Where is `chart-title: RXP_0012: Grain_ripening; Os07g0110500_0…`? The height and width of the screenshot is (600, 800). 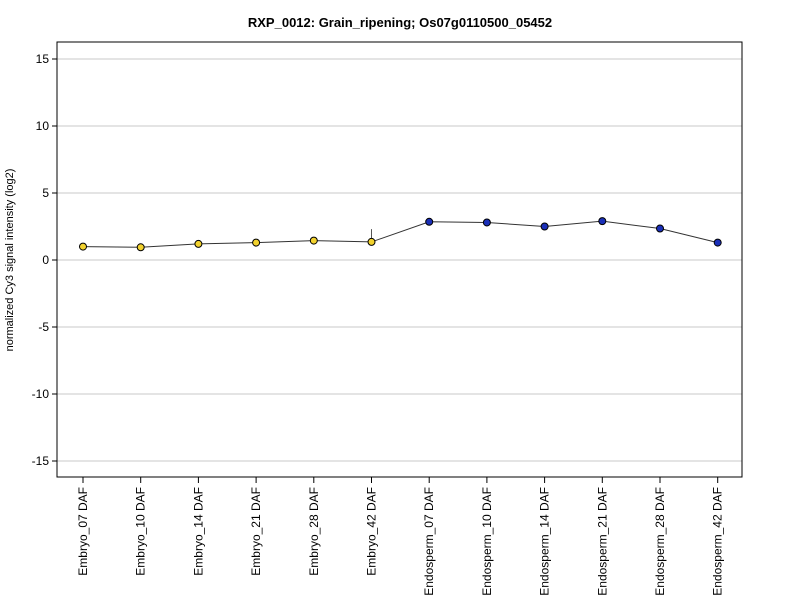 chart-title: RXP_0012: Grain_ripening; Os07g0110500_0… is located at coordinates (400, 22).